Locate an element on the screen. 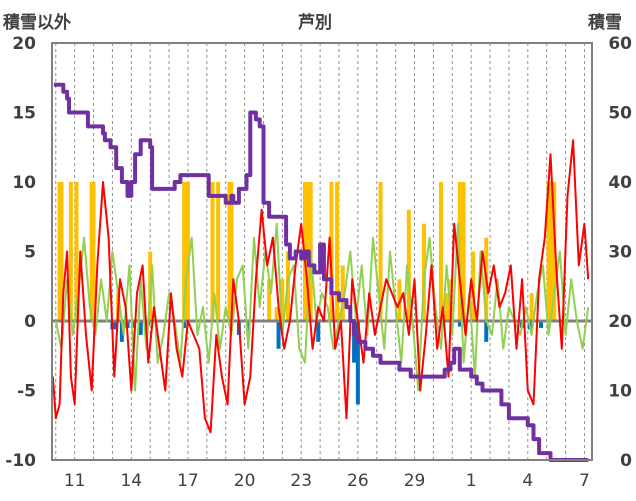 Image resolution: width=636 pixels, height=501 pixels. left-y-tick-label: -5 is located at coordinates (26, 392).